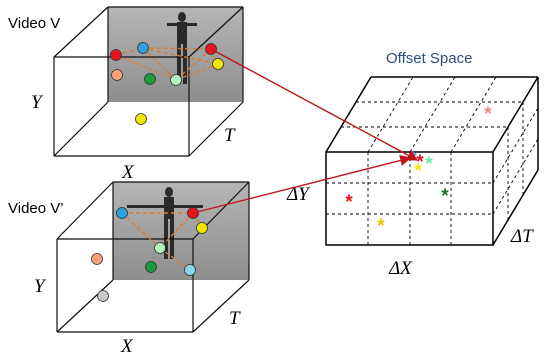  I want to click on video-v-prime-title: Video V’, so click(36, 208).